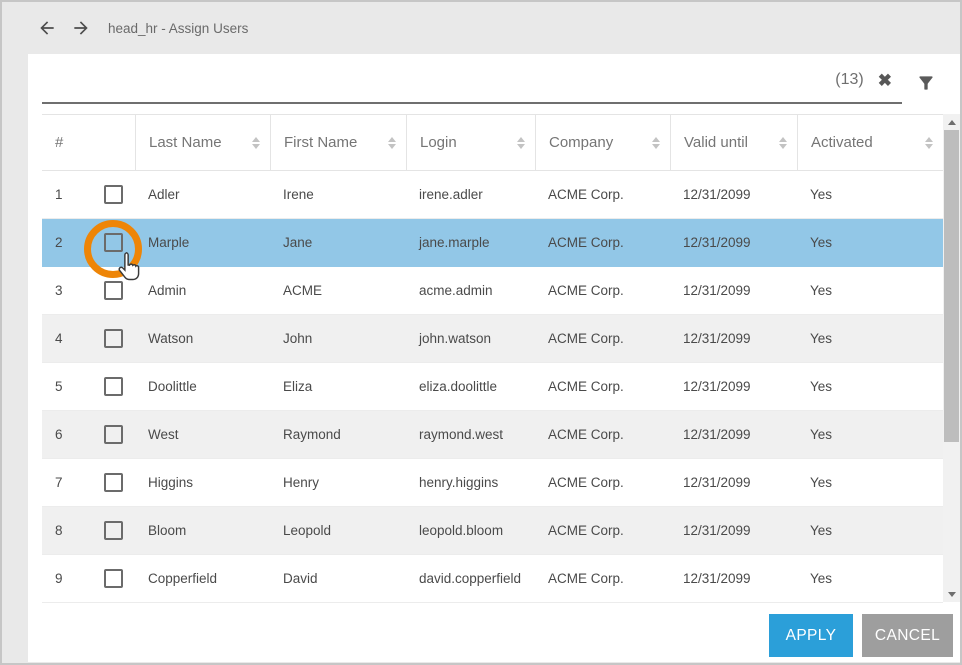 The image size is (962, 665). I want to click on row-number-cell: 5, so click(88, 386).